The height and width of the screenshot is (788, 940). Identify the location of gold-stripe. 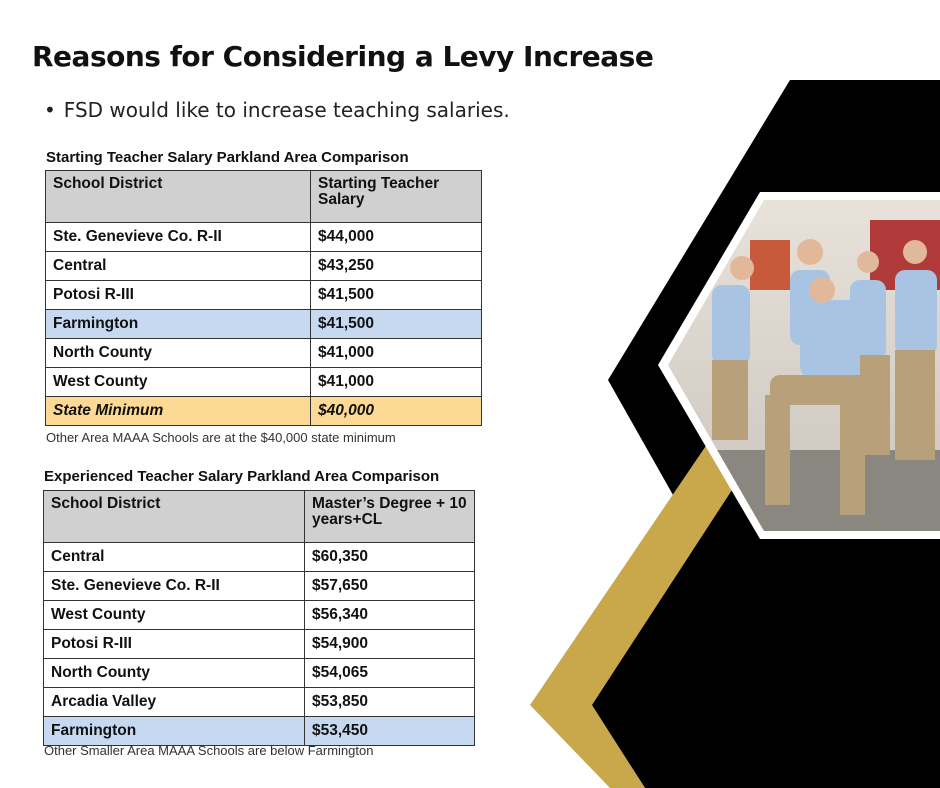
(637, 608).